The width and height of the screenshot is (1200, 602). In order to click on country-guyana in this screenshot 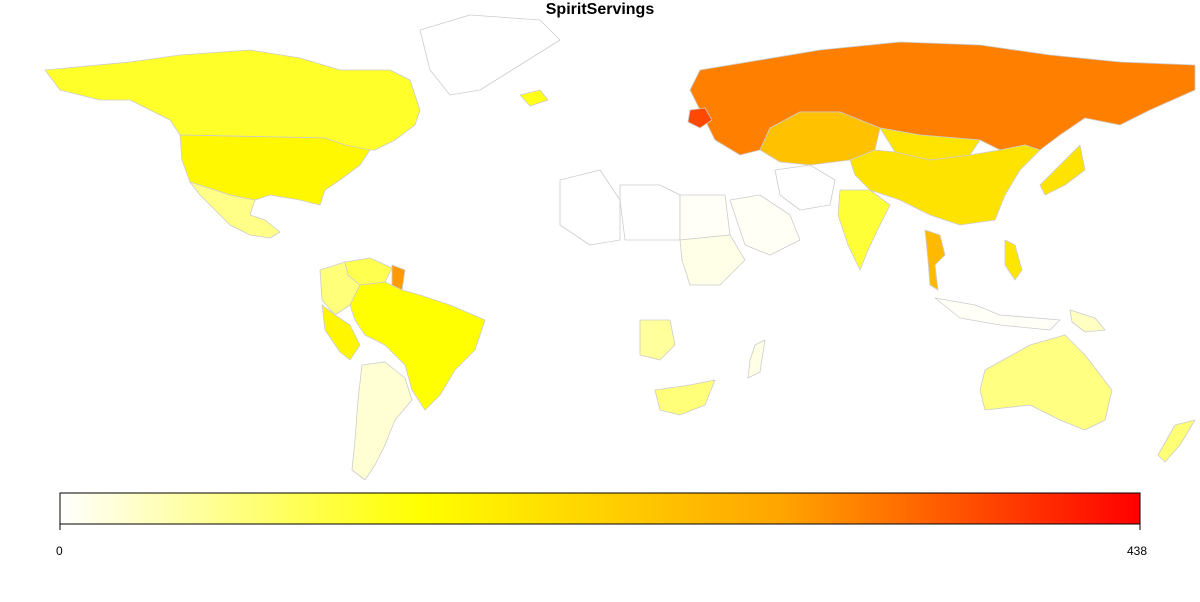, I will do `click(398, 277)`.